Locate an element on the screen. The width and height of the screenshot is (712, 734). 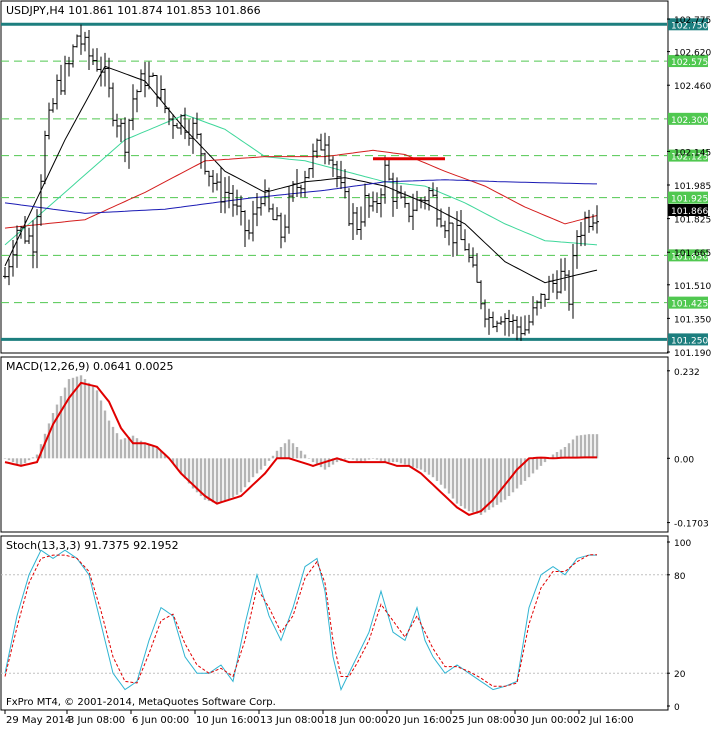
stoch-tick-label-1: 80 is located at coordinates (680, 577).